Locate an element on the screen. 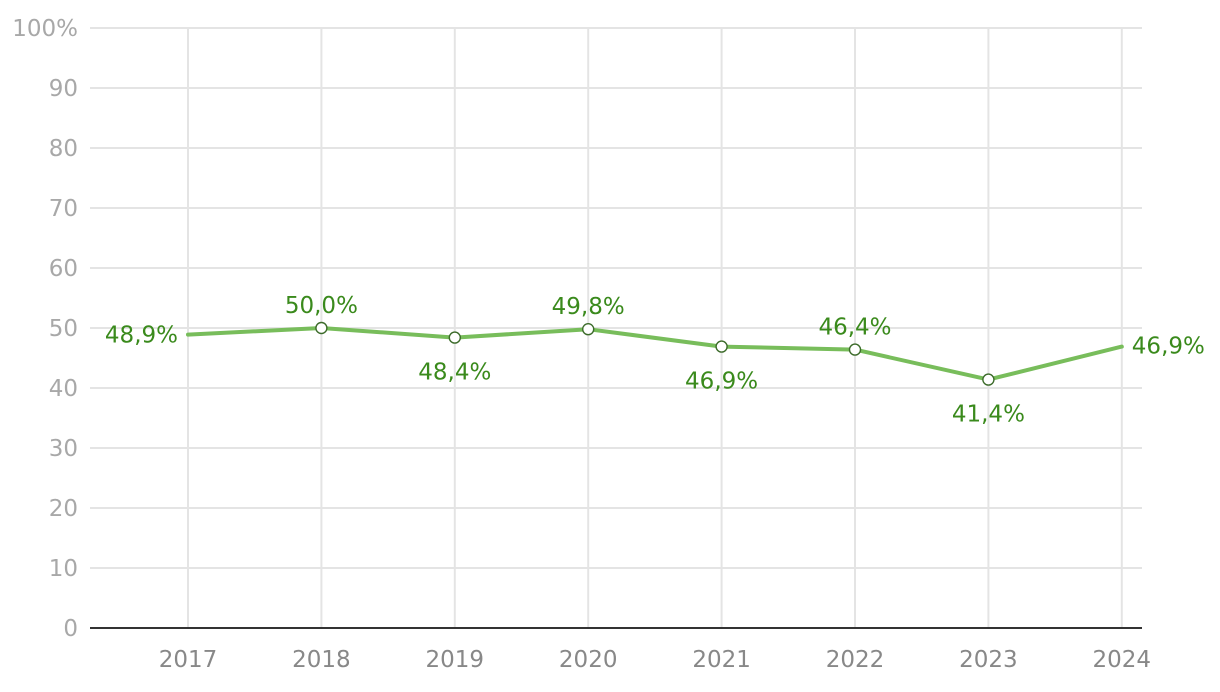 Image resolution: width=1220 pixels, height=692 pixels. y-tick-label: 0 is located at coordinates (70, 629).